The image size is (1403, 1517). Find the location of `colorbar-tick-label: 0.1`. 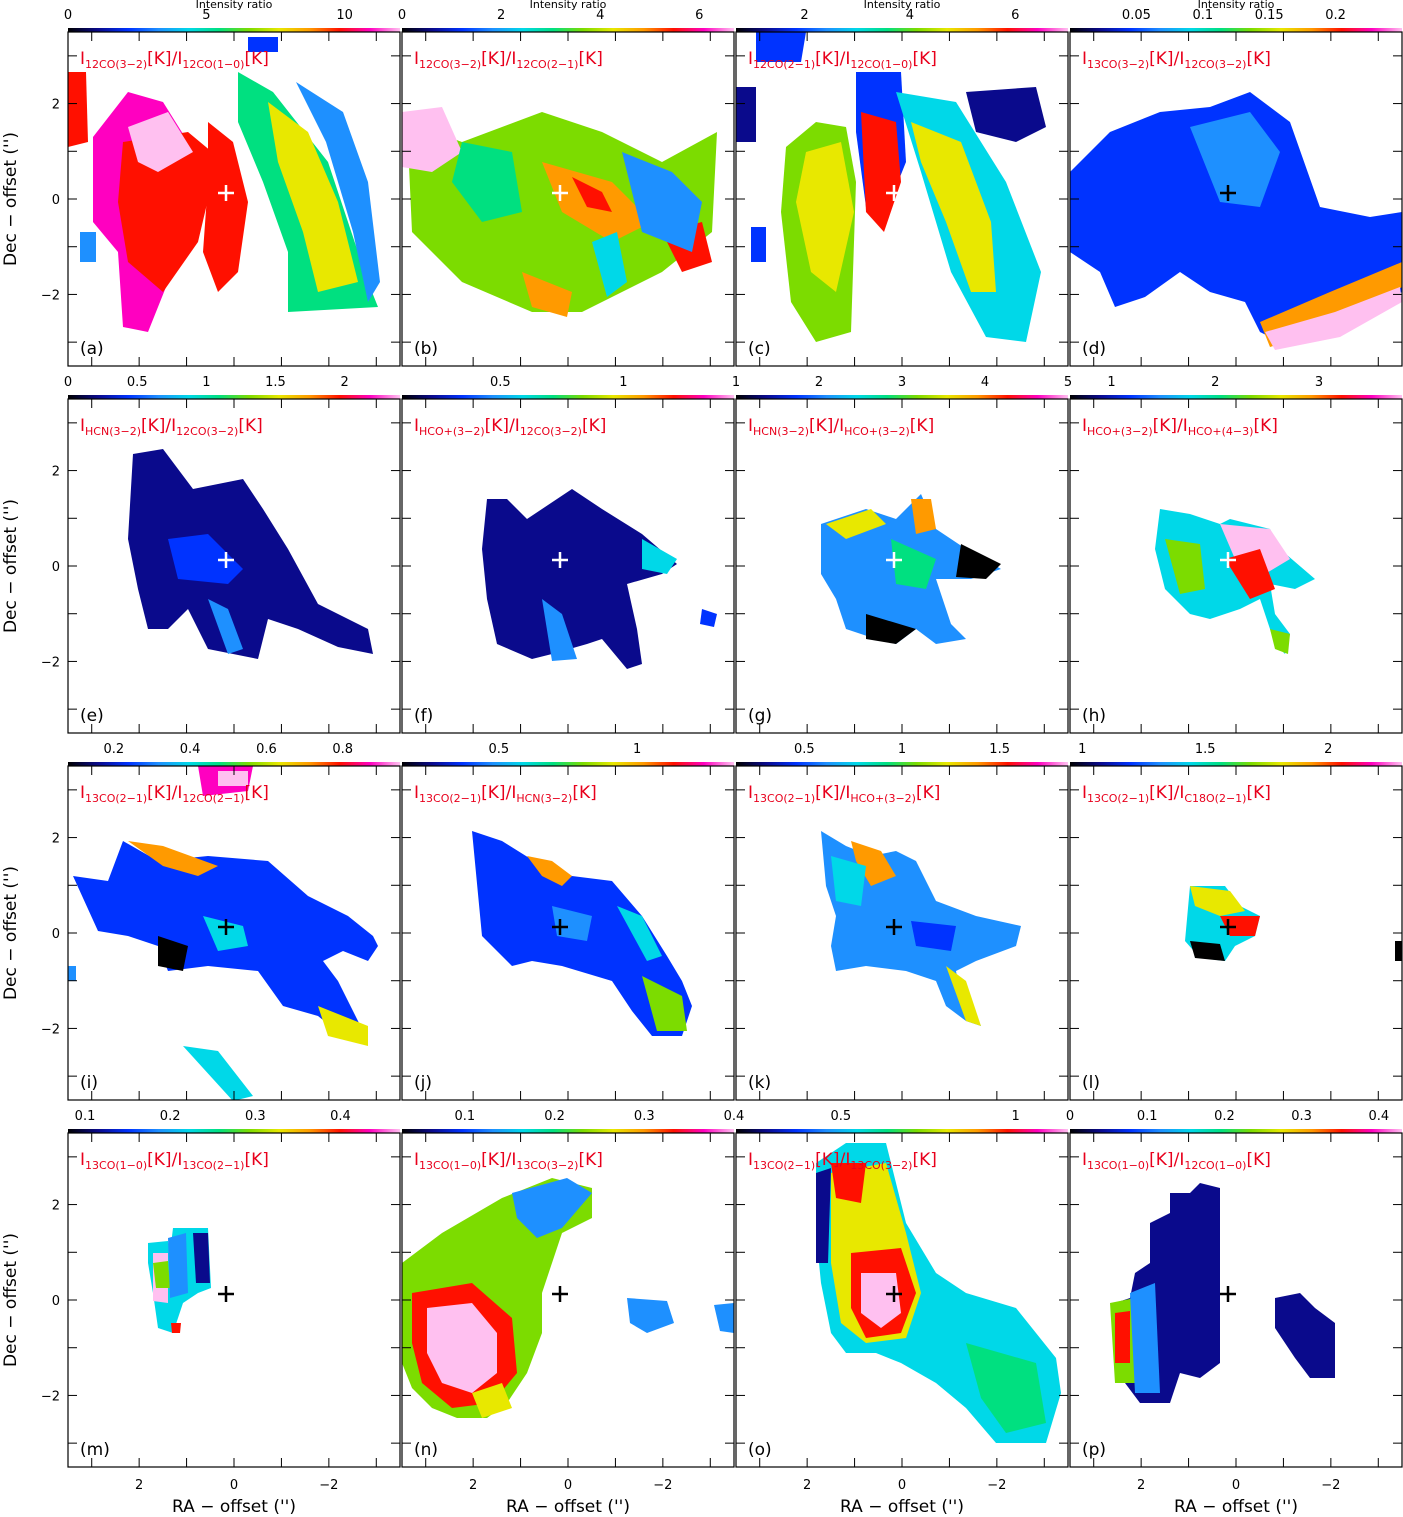

colorbar-tick-label: 0.1 is located at coordinates (85, 1116).